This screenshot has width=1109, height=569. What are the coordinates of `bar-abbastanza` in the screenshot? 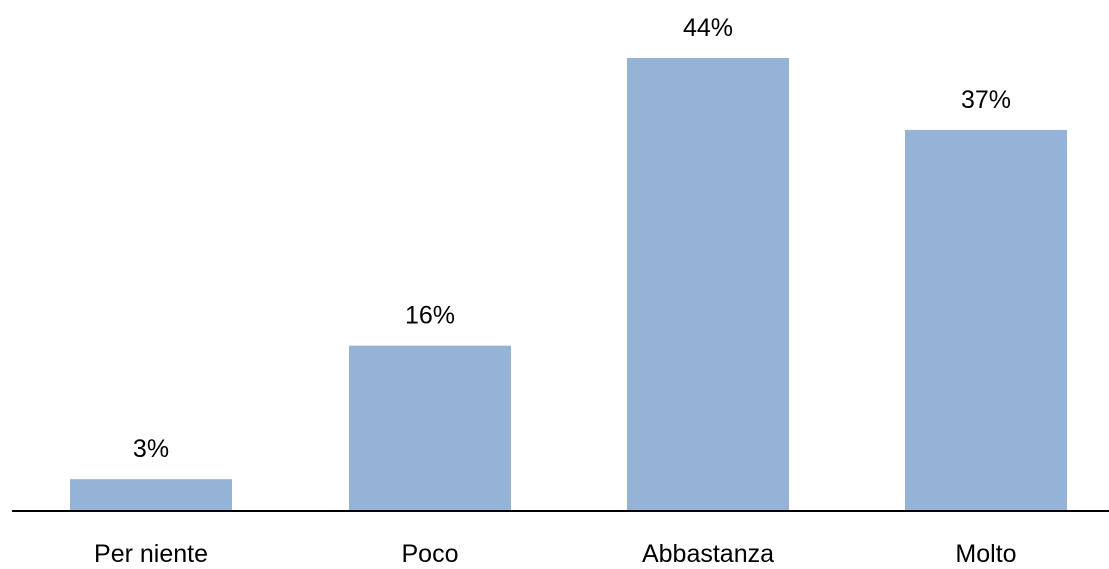 It's located at (708, 284).